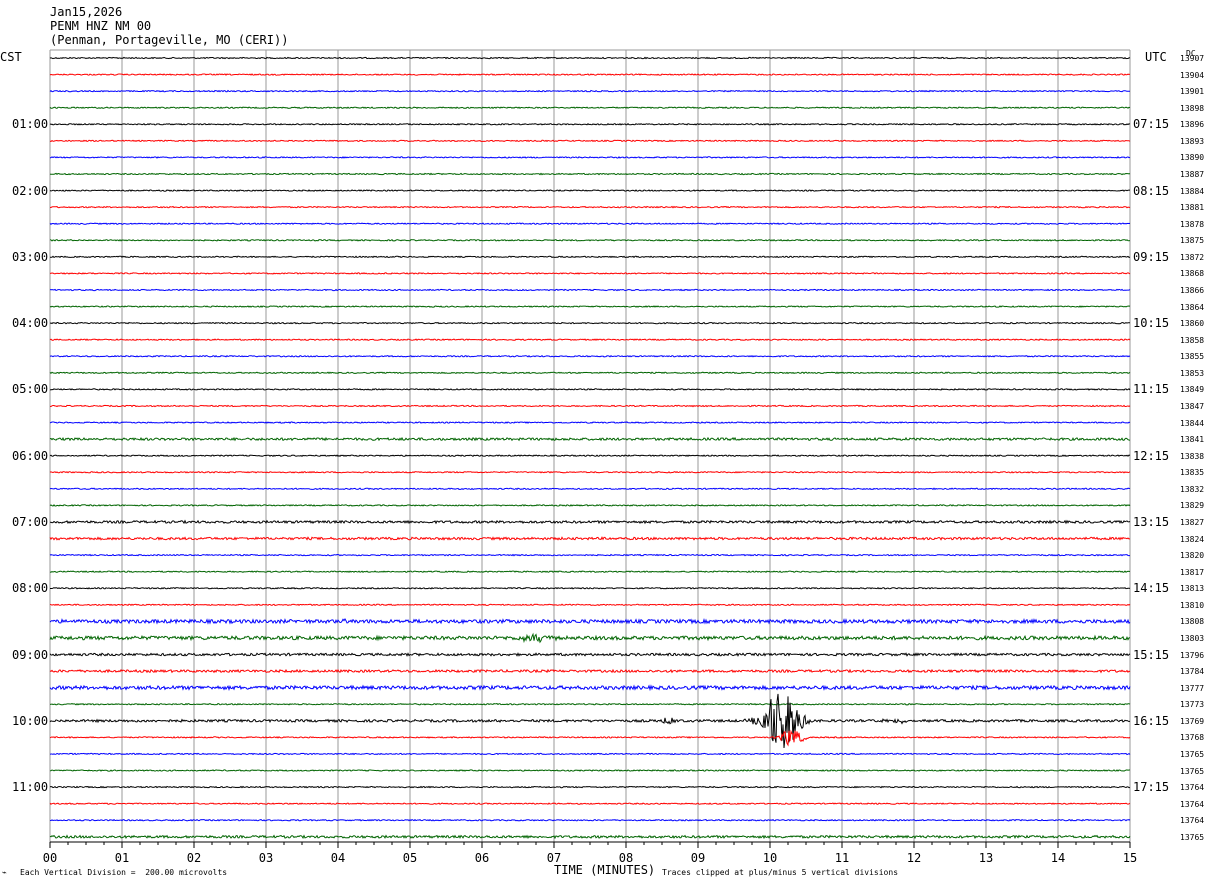 This screenshot has height=886, width=1210. I want to click on dc-offset-label: 13796, so click(1192, 655).